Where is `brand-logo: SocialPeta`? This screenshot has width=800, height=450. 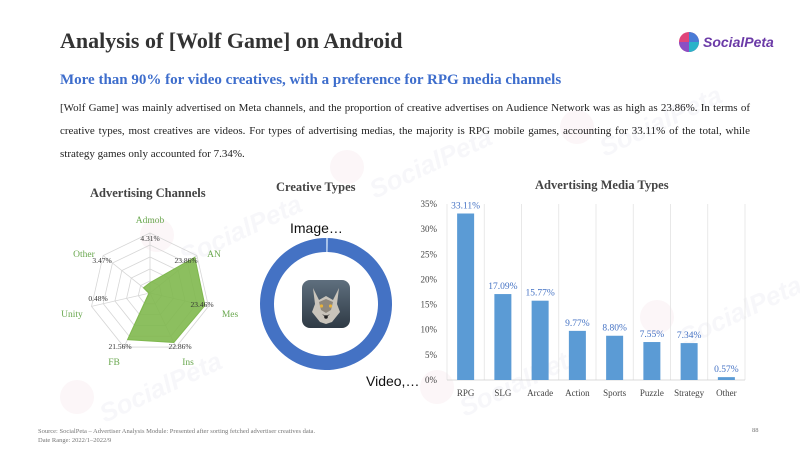 brand-logo: SocialPeta is located at coordinates (726, 42).